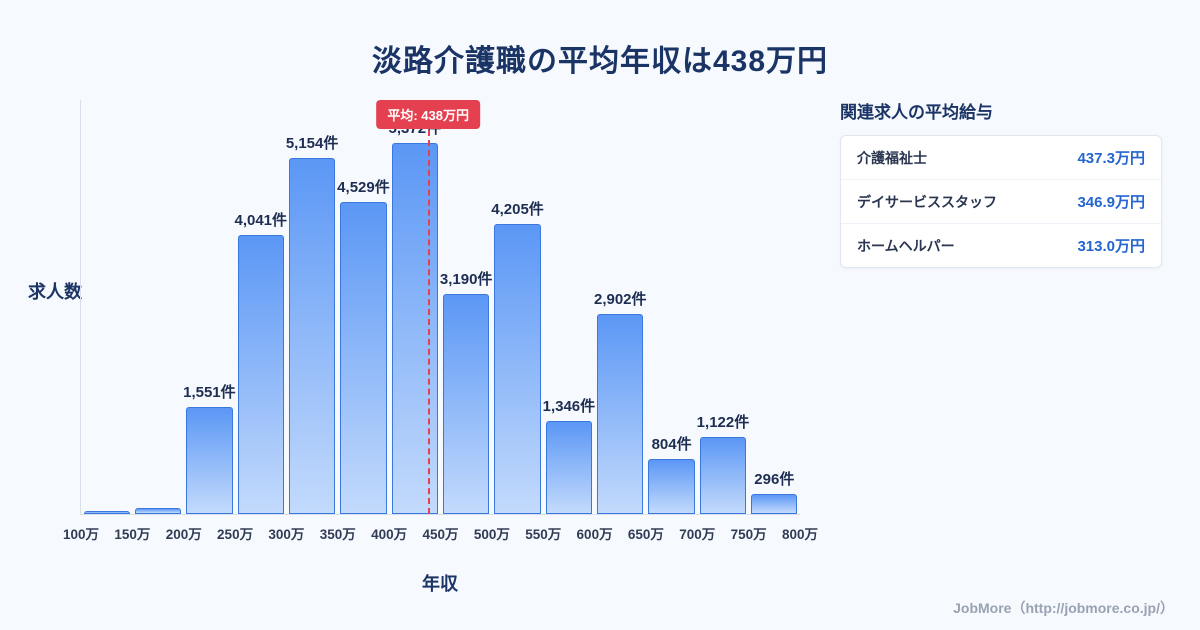 The height and width of the screenshot is (630, 1200). What do you see at coordinates (337, 534) in the screenshot?
I see `x-tick-label: 350万` at bounding box center [337, 534].